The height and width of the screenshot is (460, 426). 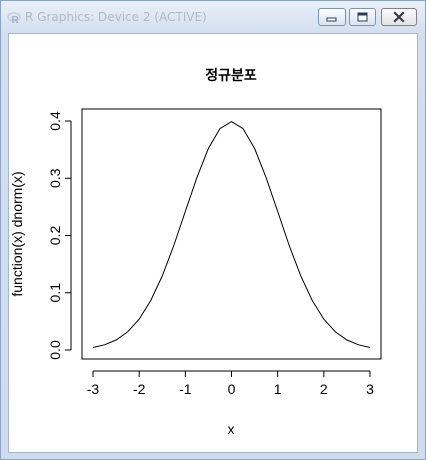 I want to click on minimize-icon, so click(x=331, y=19).